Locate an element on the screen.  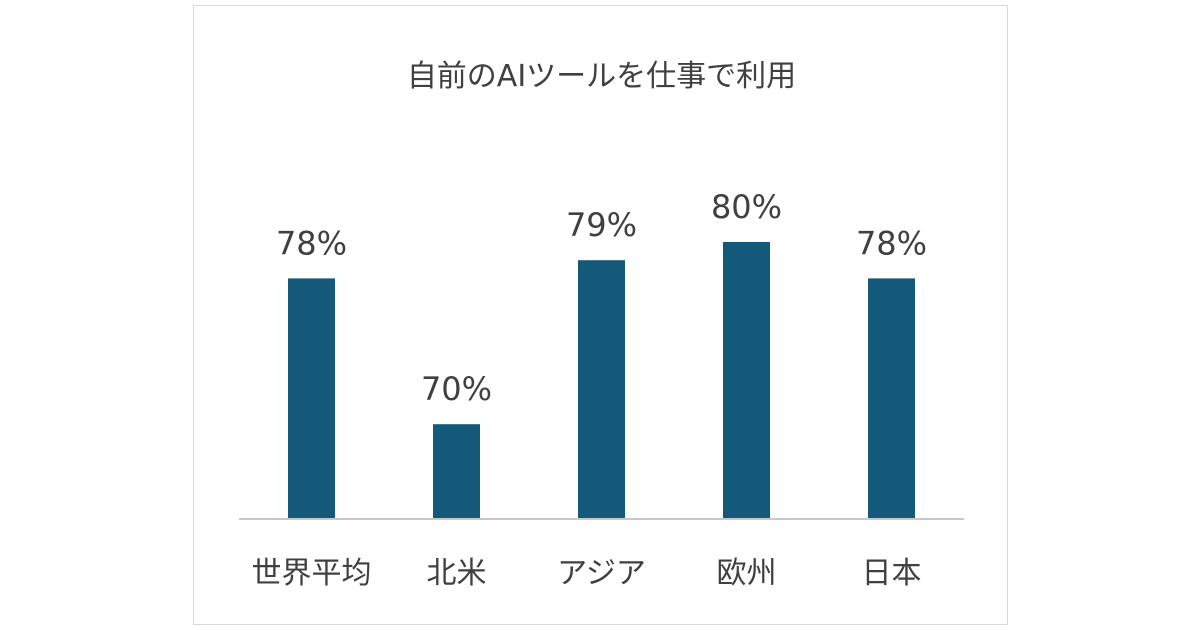
category-label-0: 世界平均 is located at coordinates (312, 573).